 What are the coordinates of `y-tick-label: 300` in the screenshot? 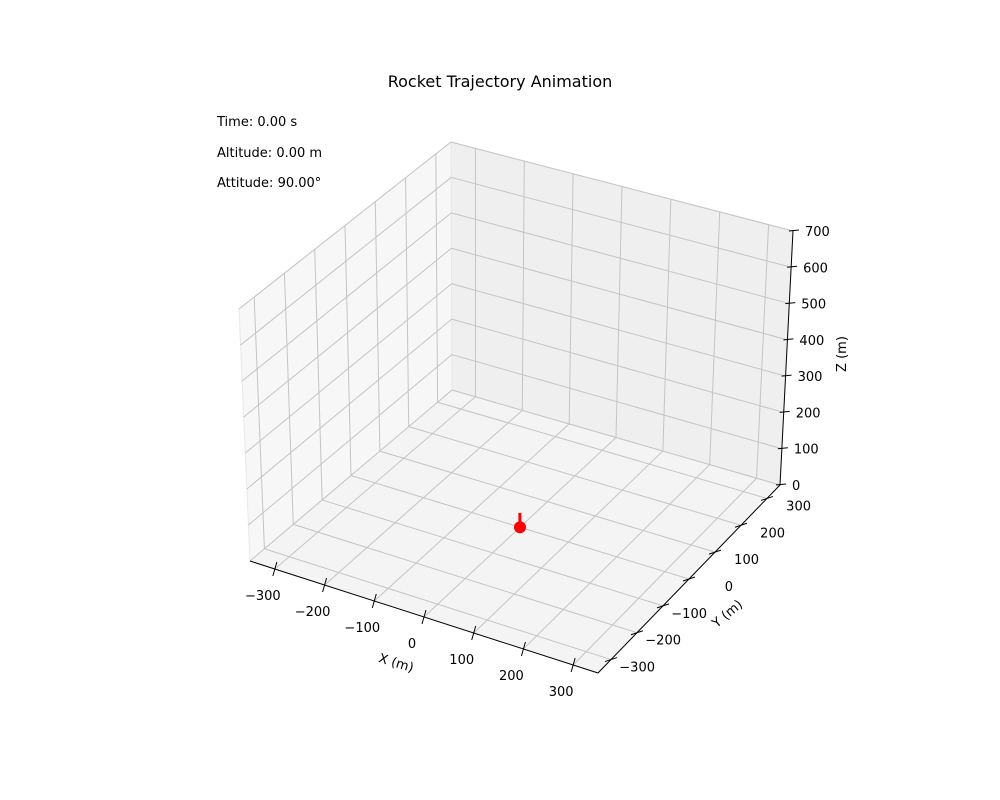 It's located at (798, 506).